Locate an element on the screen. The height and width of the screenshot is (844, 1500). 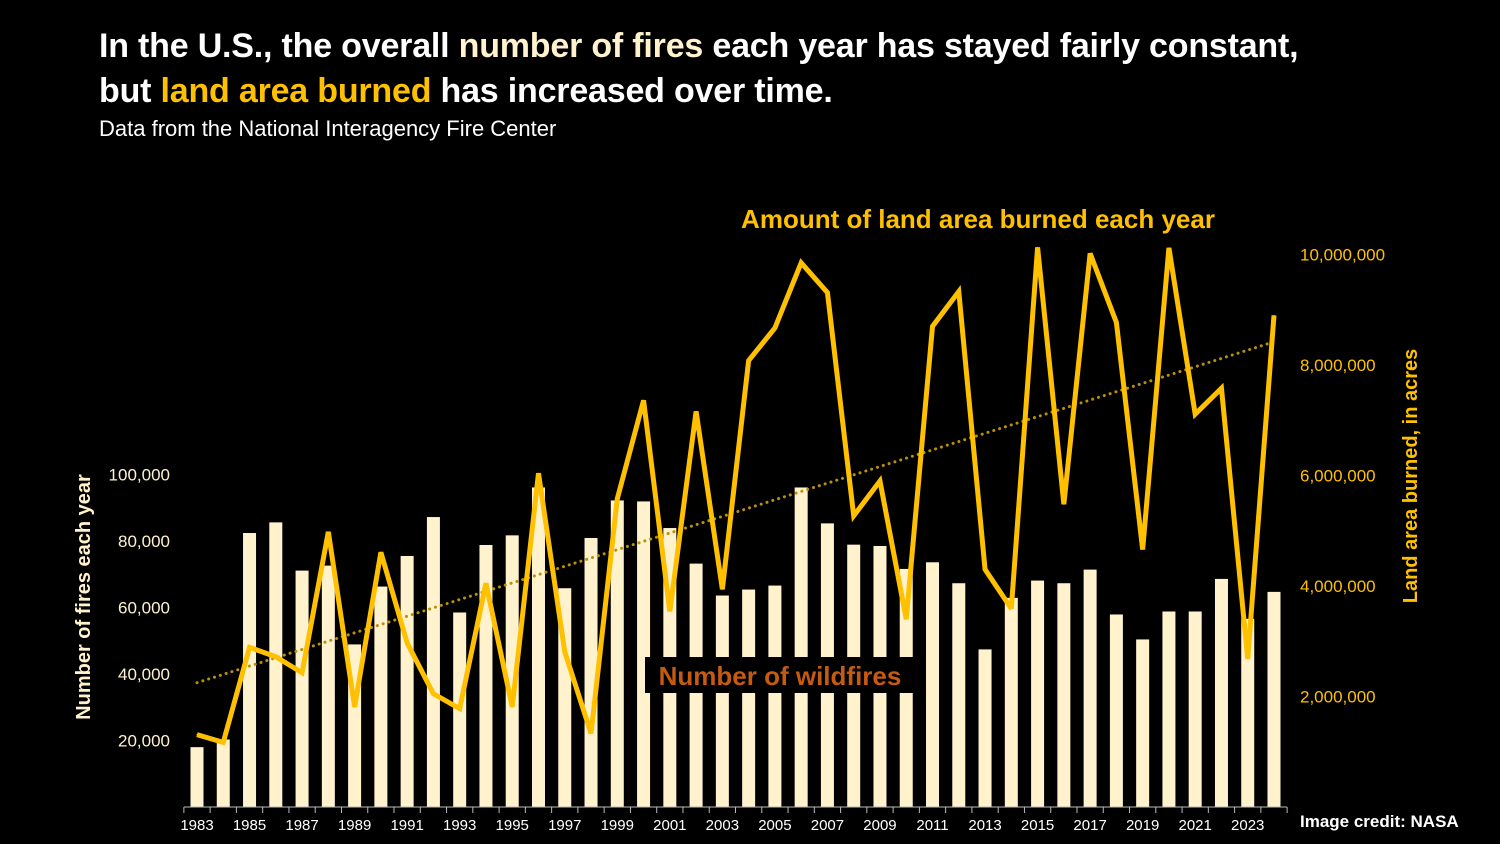
x-tick-label-2005: 2005 is located at coordinates (774, 825).